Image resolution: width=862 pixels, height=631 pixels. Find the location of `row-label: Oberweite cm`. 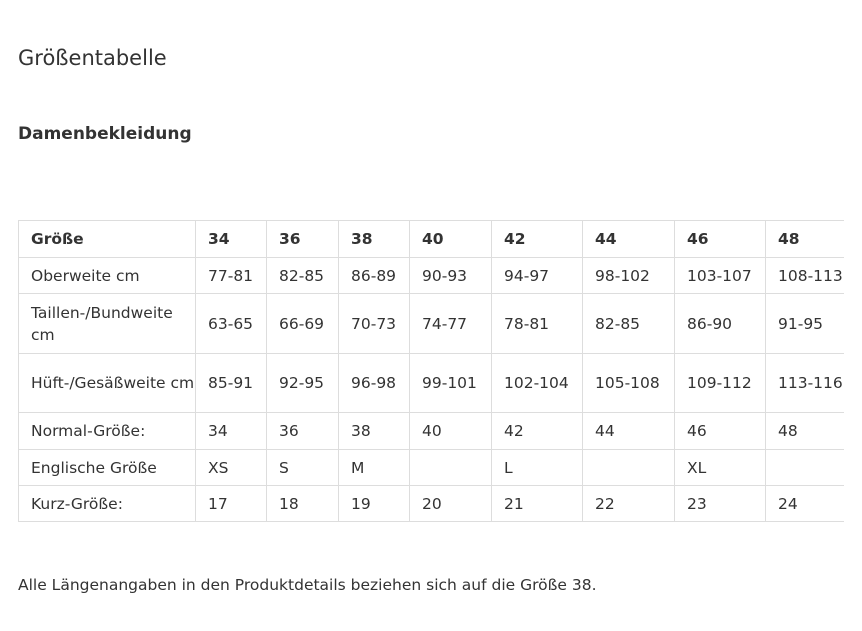

row-label: Oberweite cm is located at coordinates (107, 275).